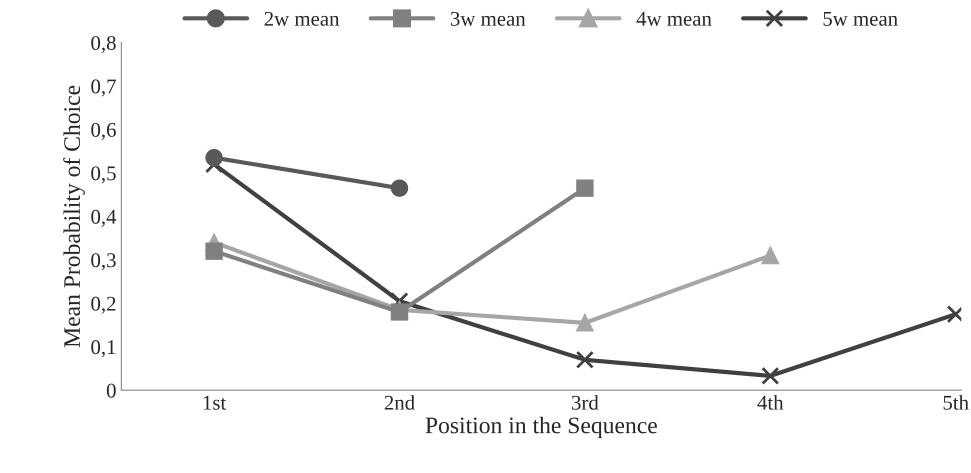 This screenshot has width=971, height=473. What do you see at coordinates (103, 44) in the screenshot?
I see `y-tick-label: 0,8` at bounding box center [103, 44].